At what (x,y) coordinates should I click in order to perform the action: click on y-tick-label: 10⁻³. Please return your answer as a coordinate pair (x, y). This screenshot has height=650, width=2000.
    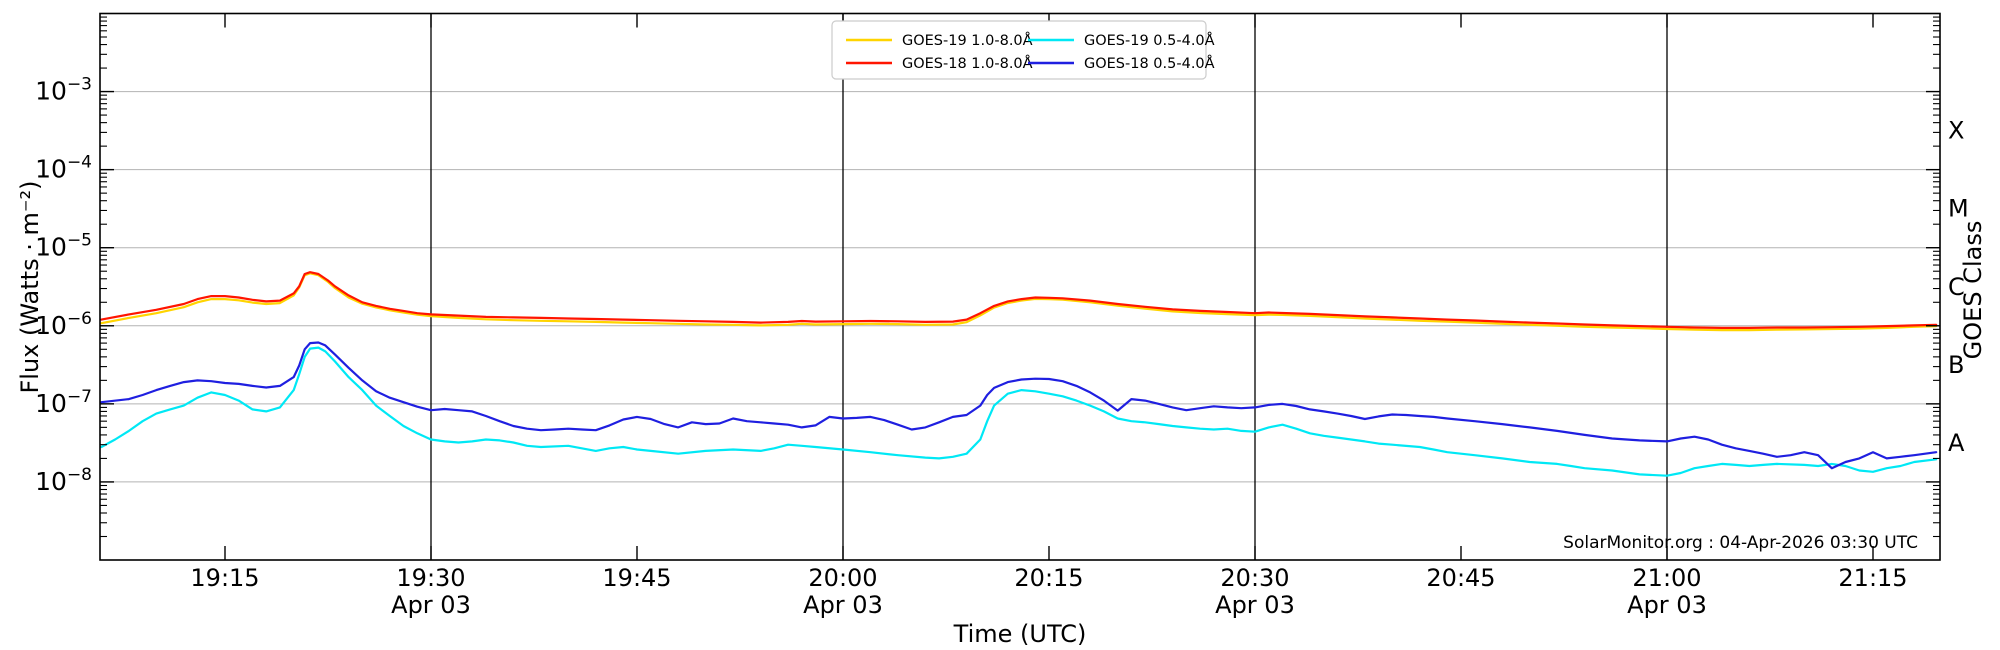
    Looking at the image, I should click on (63, 90).